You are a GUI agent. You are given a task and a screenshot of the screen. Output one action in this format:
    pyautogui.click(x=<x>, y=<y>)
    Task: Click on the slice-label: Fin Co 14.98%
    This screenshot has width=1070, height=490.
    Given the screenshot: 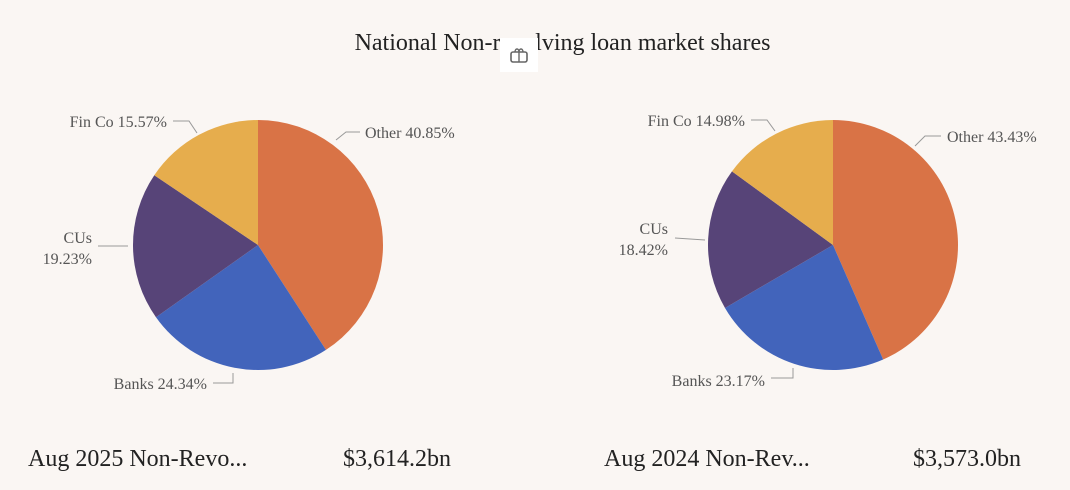 What is the action you would take?
    pyautogui.click(x=696, y=121)
    